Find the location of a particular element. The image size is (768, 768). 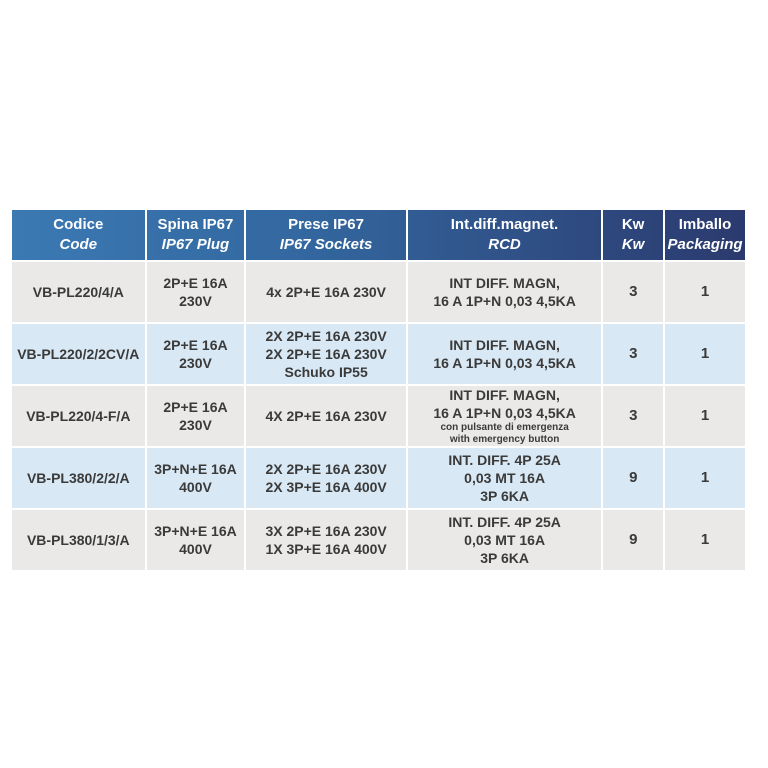

cell-product-code: VB-PL220/2/2CV/A is located at coordinates (78, 354).